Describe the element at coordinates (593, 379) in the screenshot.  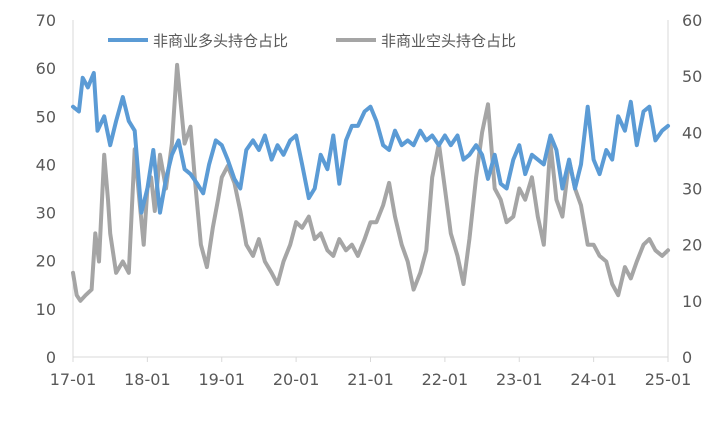
I see `x-tick-label: 24-01` at that location.